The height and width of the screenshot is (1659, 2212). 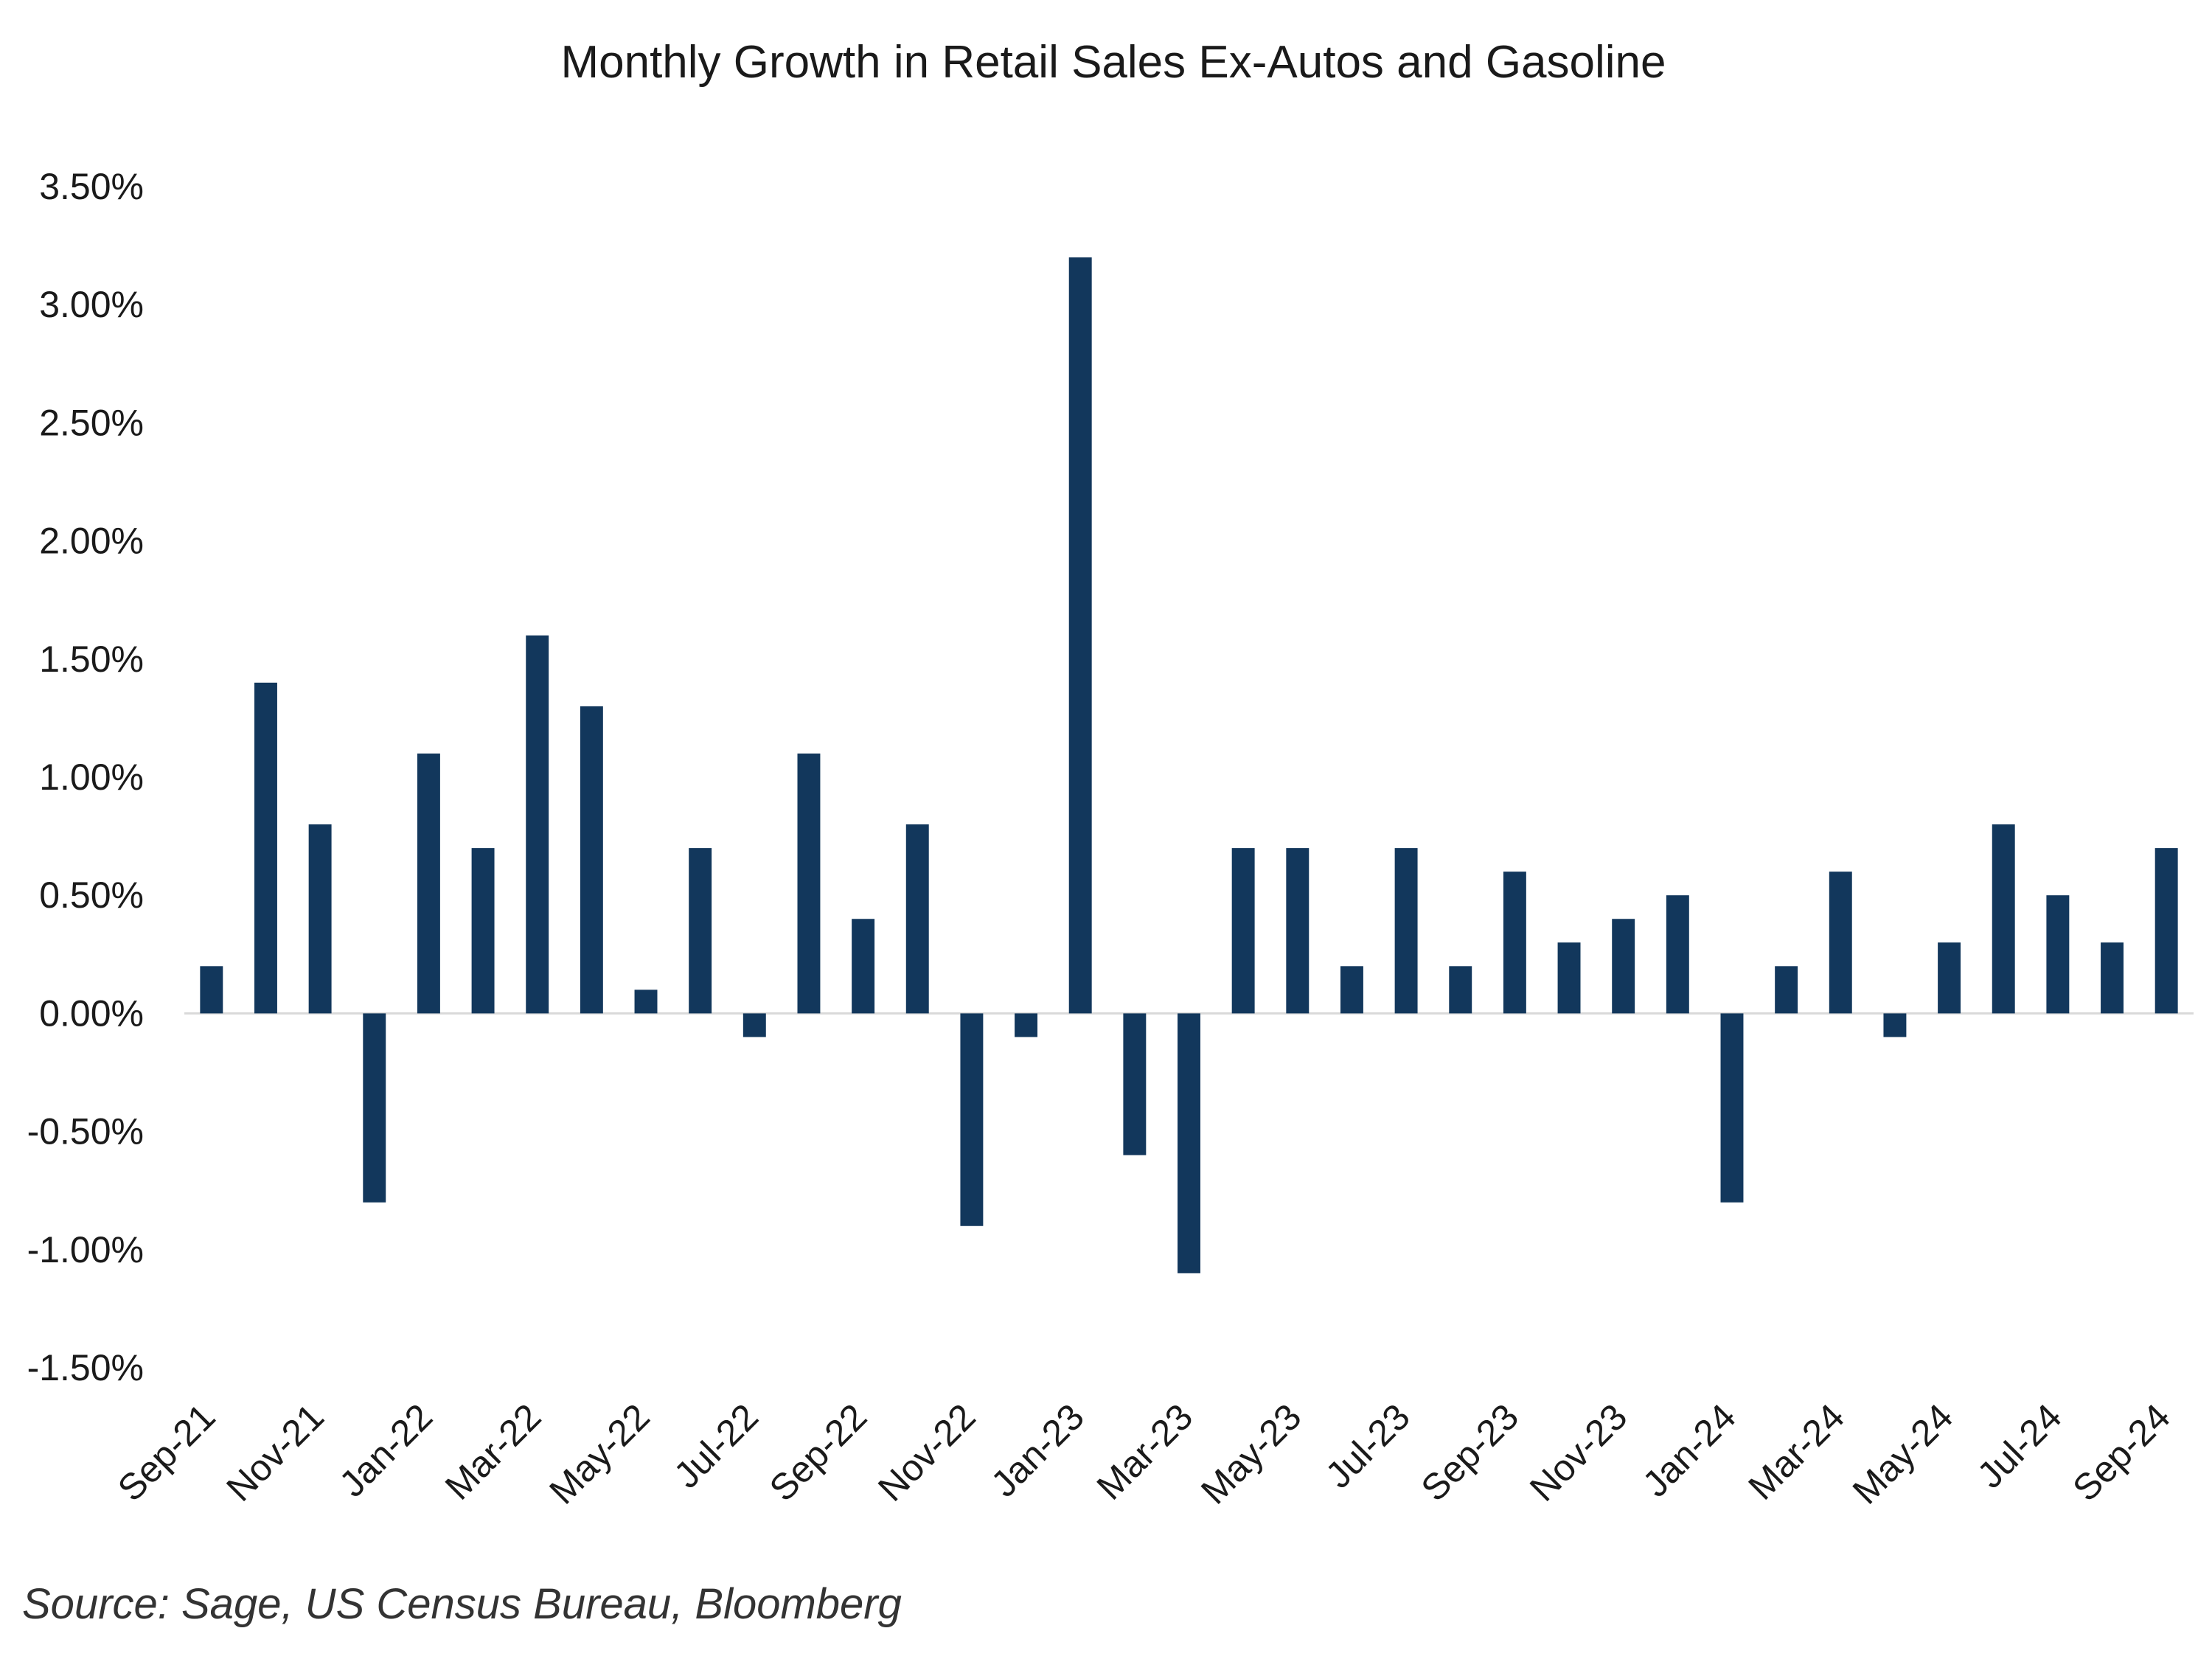 What do you see at coordinates (2121, 1452) in the screenshot?
I see `x-tick-label: Sep-24` at bounding box center [2121, 1452].